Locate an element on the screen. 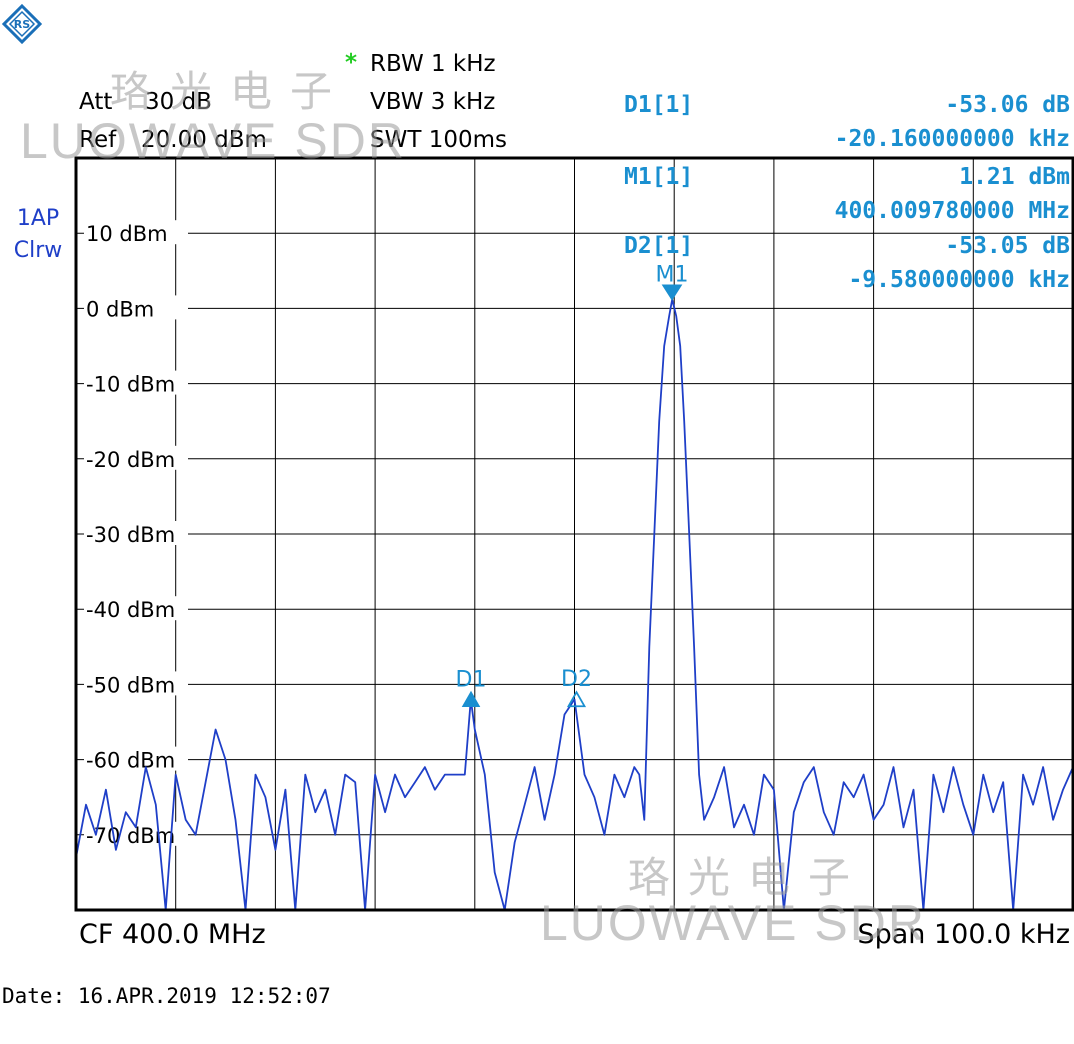 The width and height of the screenshot is (1074, 1044). watermark-chinese-top: 珞光电子 is located at coordinates (230, 91).